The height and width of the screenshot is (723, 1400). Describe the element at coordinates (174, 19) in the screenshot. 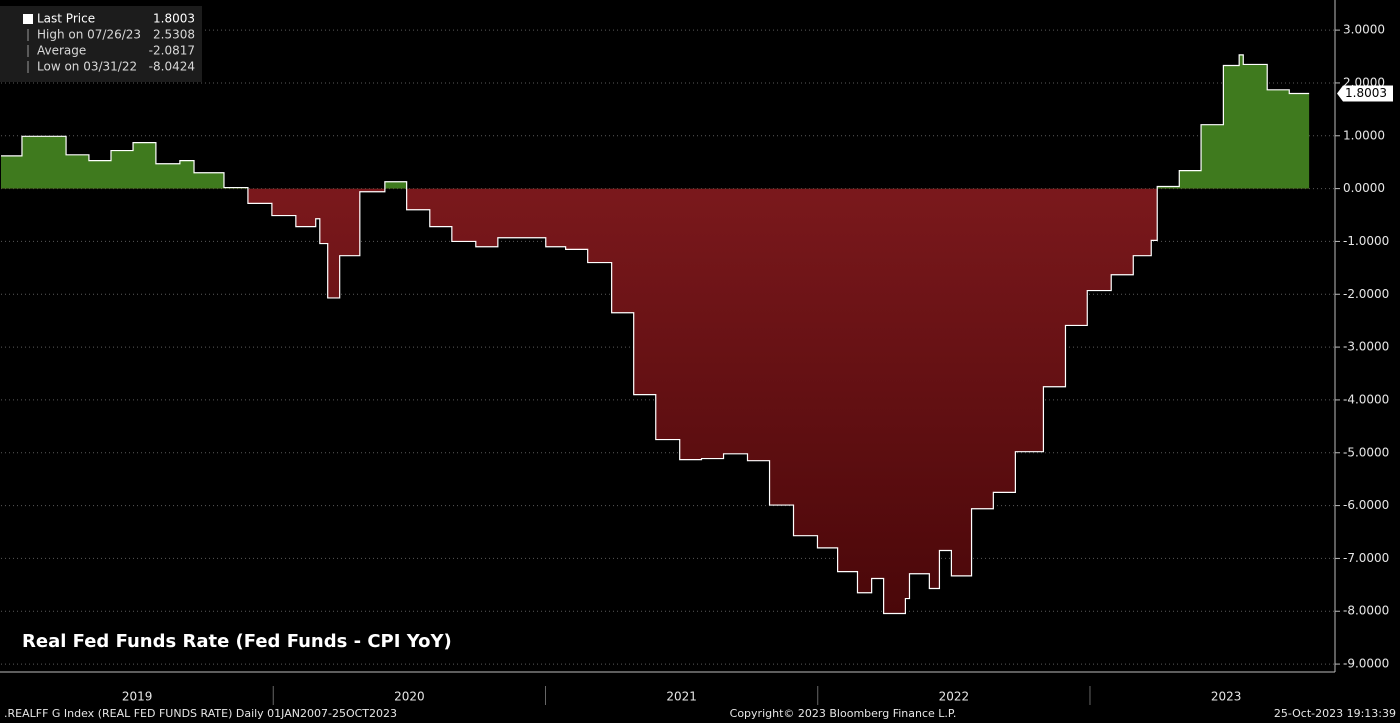

I see `legend-value: 1.8003` at that location.